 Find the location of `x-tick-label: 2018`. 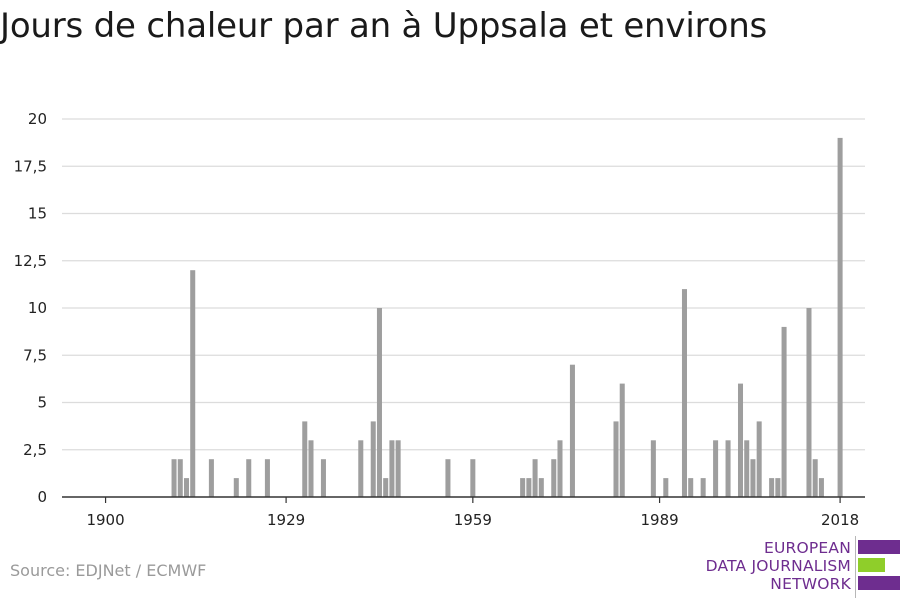

x-tick-label: 2018 is located at coordinates (840, 520).